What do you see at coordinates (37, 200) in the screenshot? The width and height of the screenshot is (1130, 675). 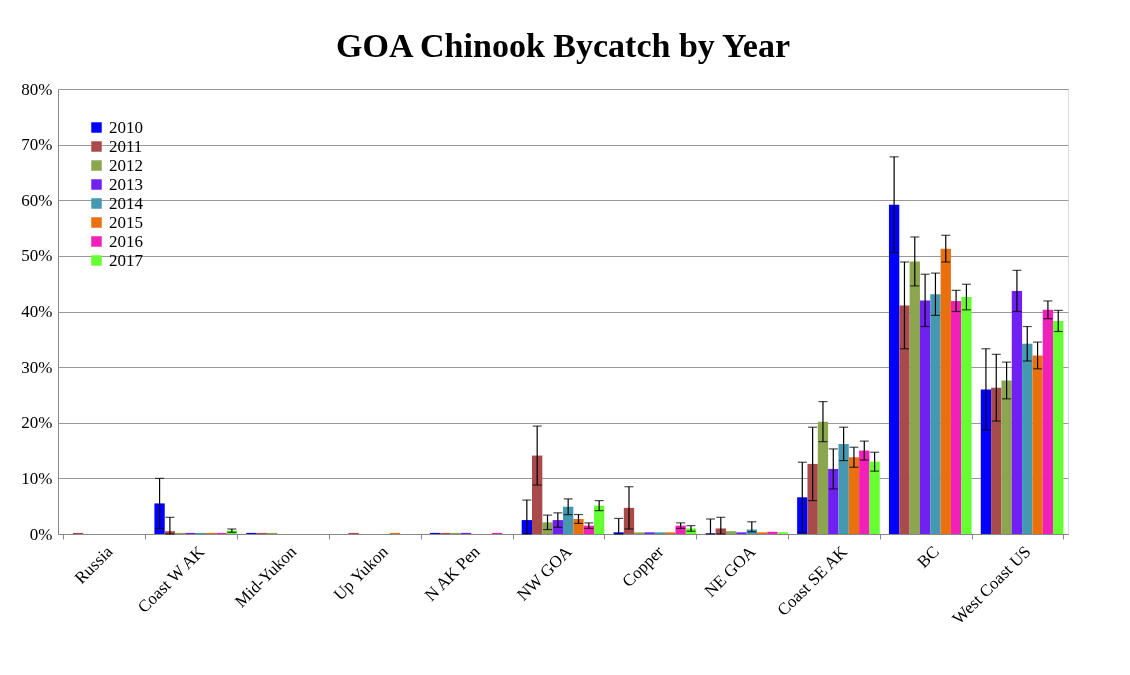 I see `y-tick-label: 60%` at bounding box center [37, 200].